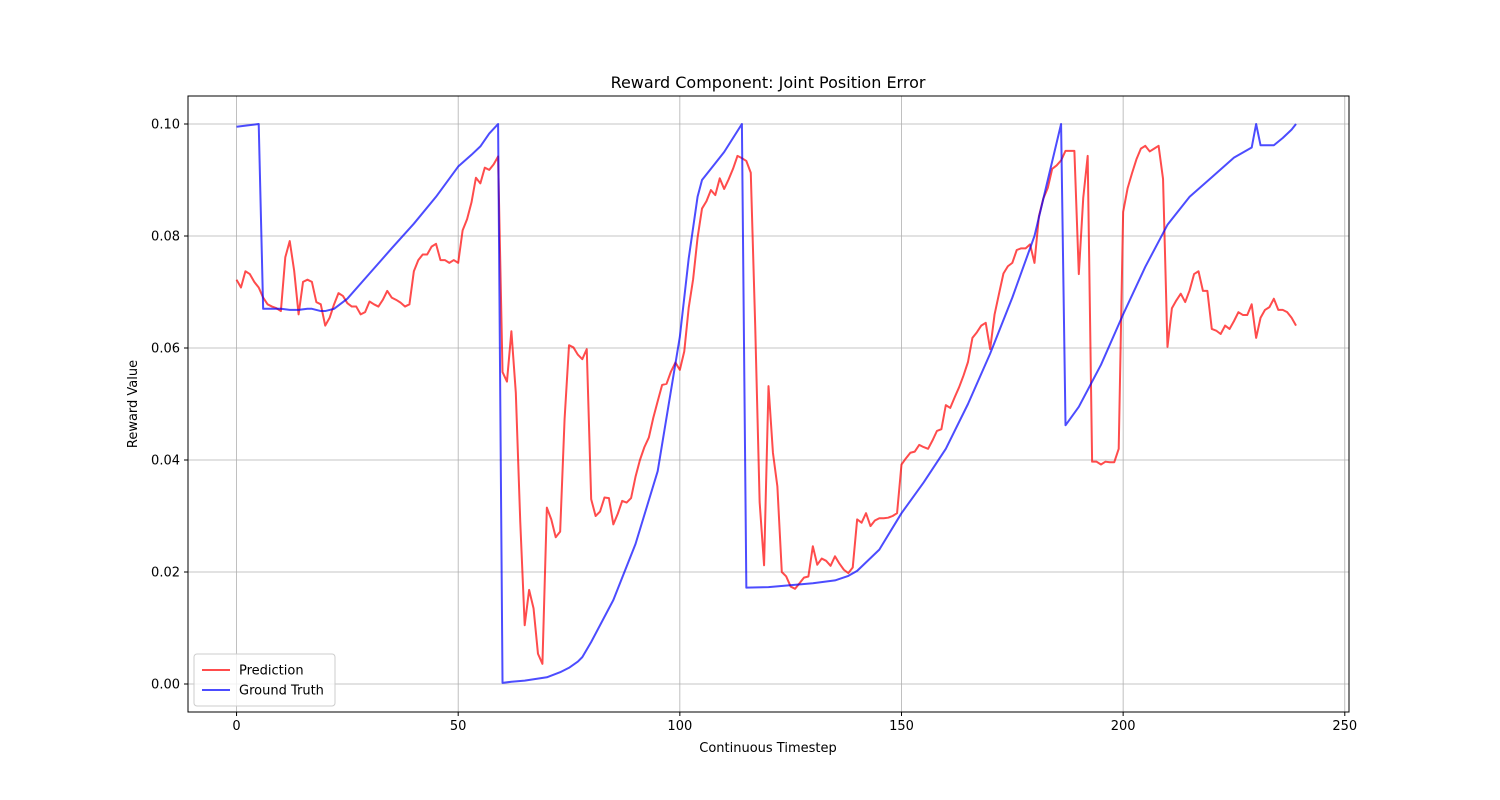  I want to click on x-axis-label: Continuous Timestep, so click(768, 748).